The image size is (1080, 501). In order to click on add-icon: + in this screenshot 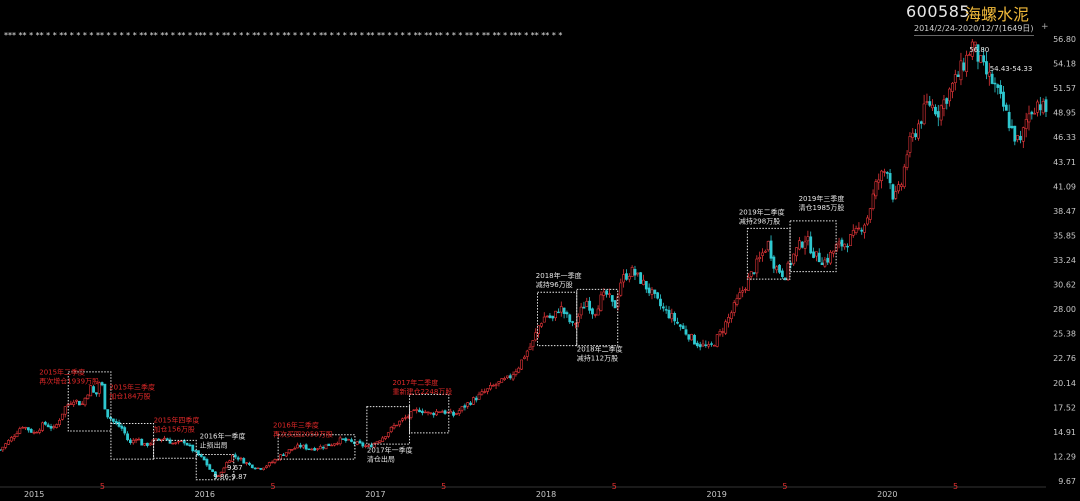, I will do `click(1045, 27)`.